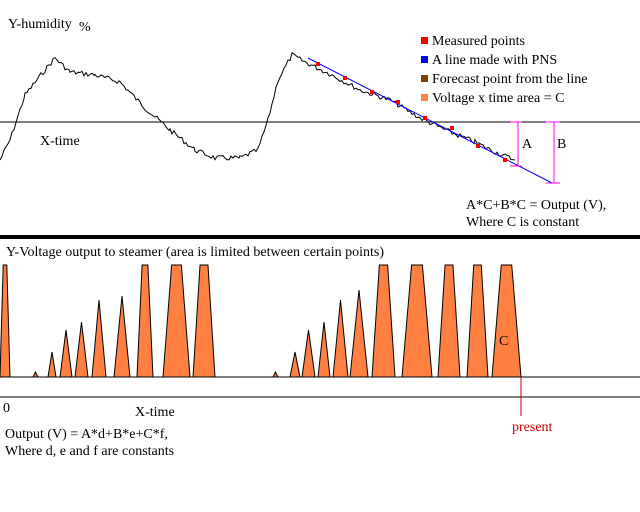  What do you see at coordinates (556, 152) in the screenshot?
I see `marker-b: B` at bounding box center [556, 152].